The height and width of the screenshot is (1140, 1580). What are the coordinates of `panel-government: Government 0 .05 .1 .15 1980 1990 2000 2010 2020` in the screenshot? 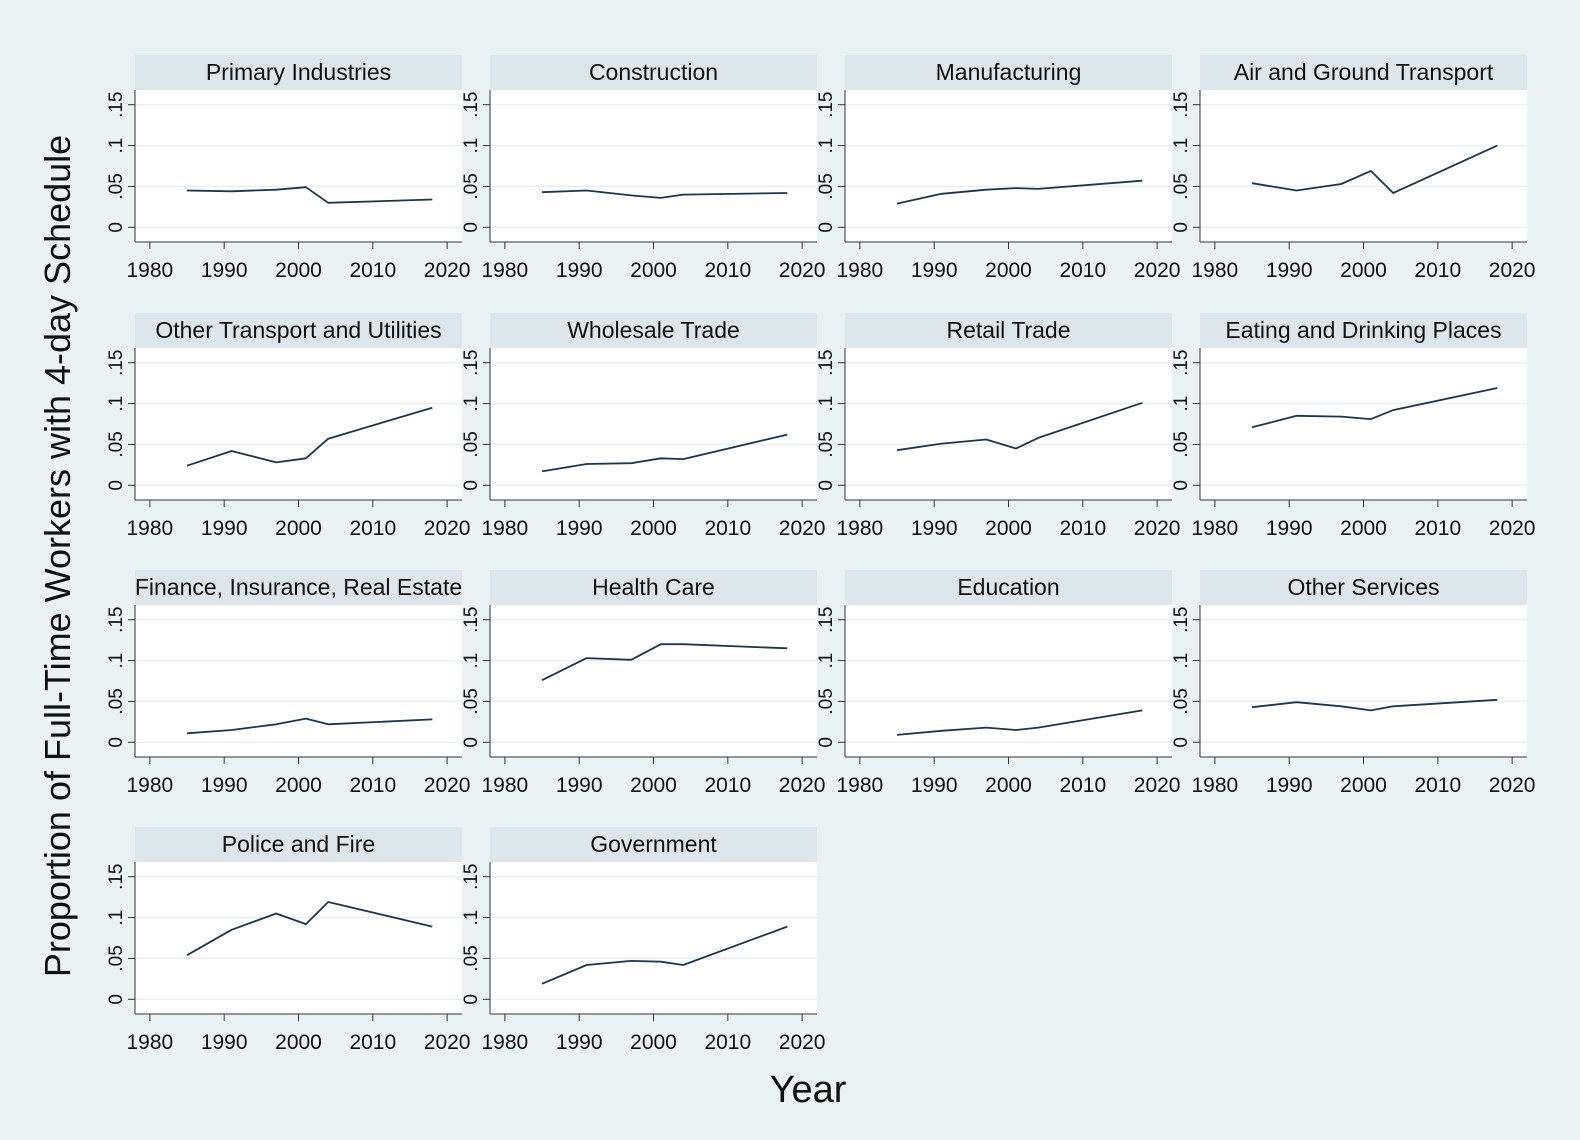 It's located at (643, 940).